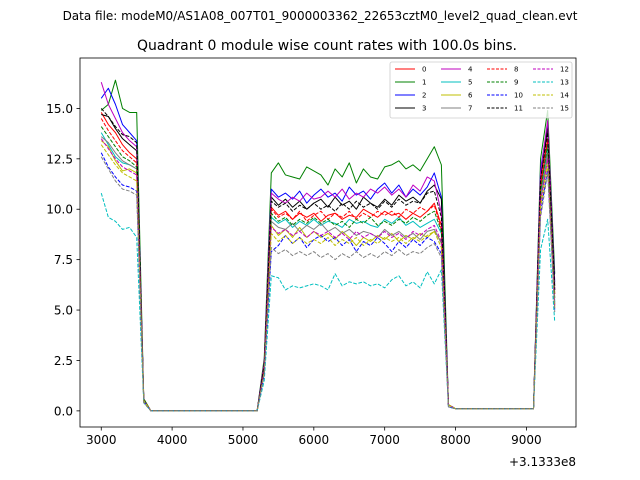  What do you see at coordinates (470, 109) in the screenshot?
I see `legend-label-7: 7` at bounding box center [470, 109].